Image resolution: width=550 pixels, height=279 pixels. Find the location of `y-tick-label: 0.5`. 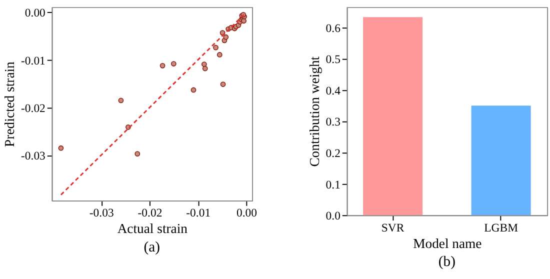

y-tick-label: 0.5 is located at coordinates (333, 59).